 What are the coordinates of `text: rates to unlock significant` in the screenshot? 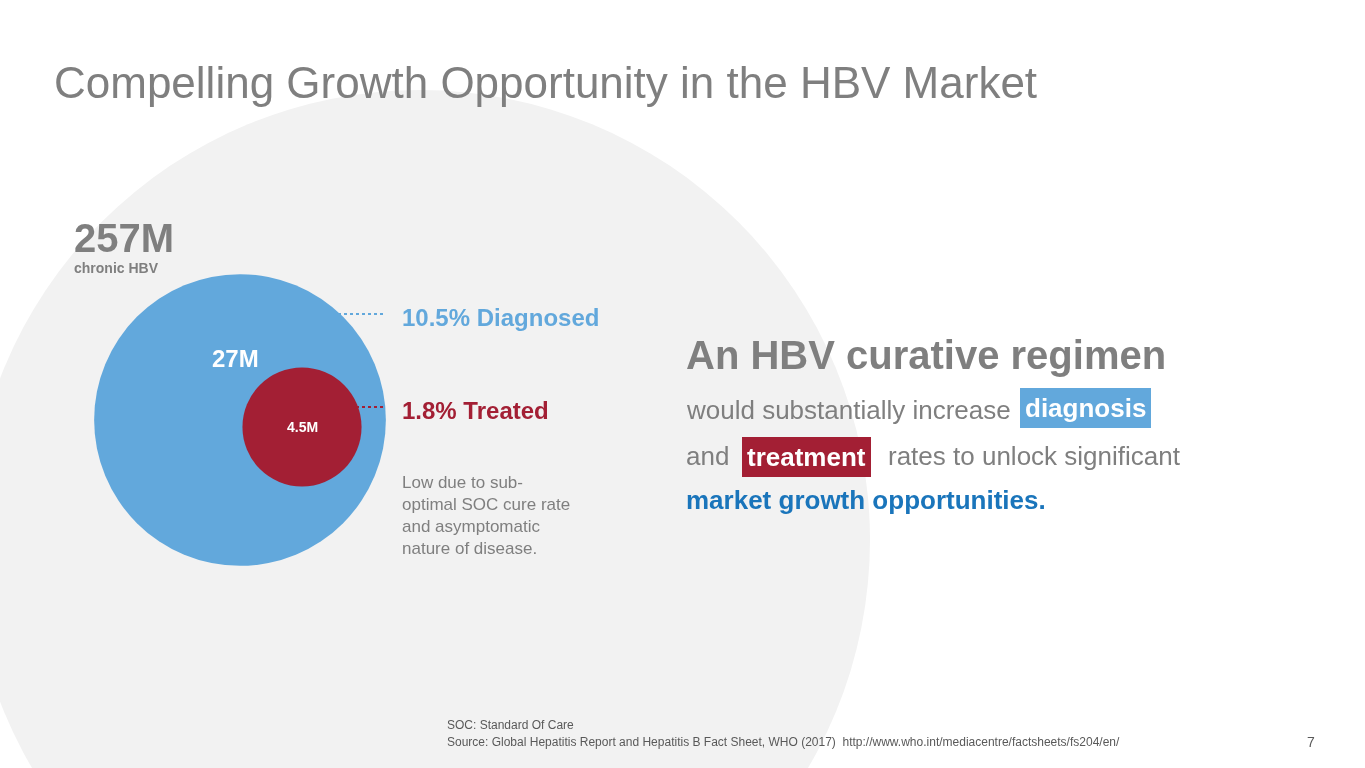 It's located at (1034, 456).